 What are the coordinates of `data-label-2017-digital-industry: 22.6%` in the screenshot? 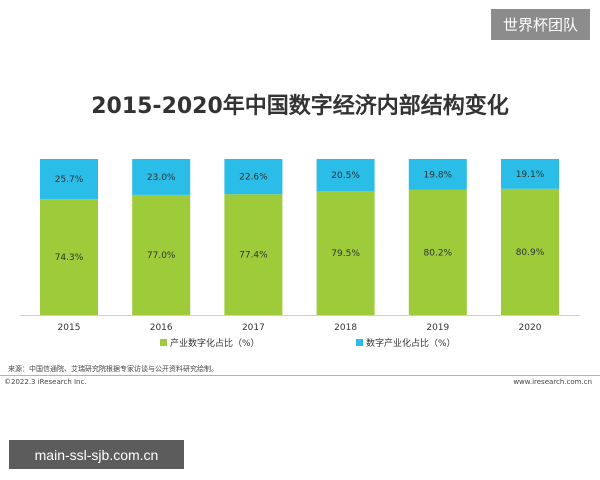 It's located at (253, 178).